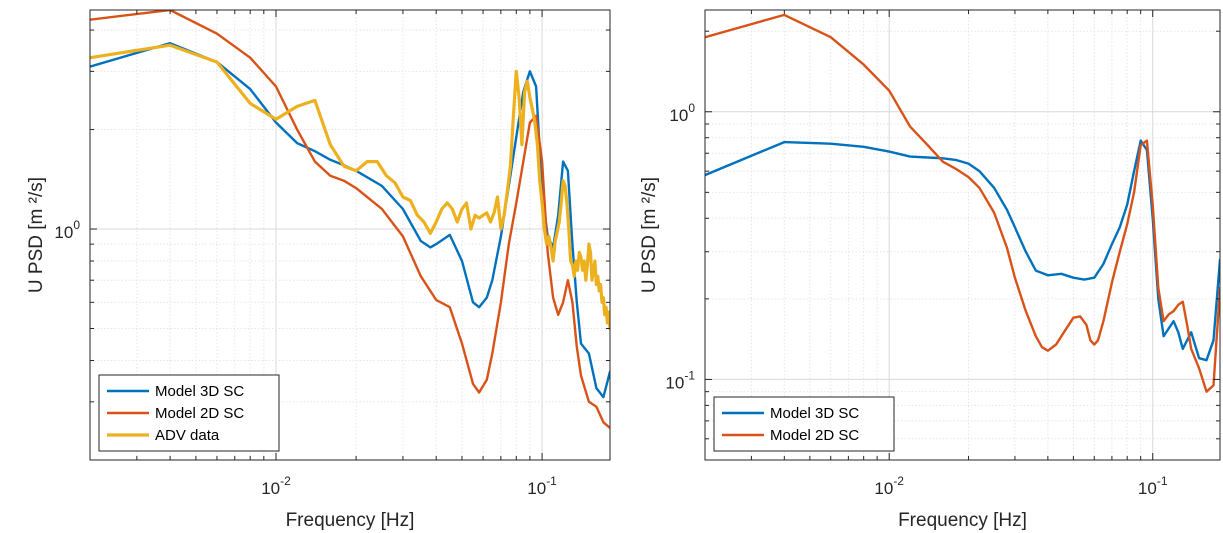 This screenshot has width=1223, height=533. What do you see at coordinates (187, 435) in the screenshot?
I see `legend-label-adv-data: ADV data` at bounding box center [187, 435].